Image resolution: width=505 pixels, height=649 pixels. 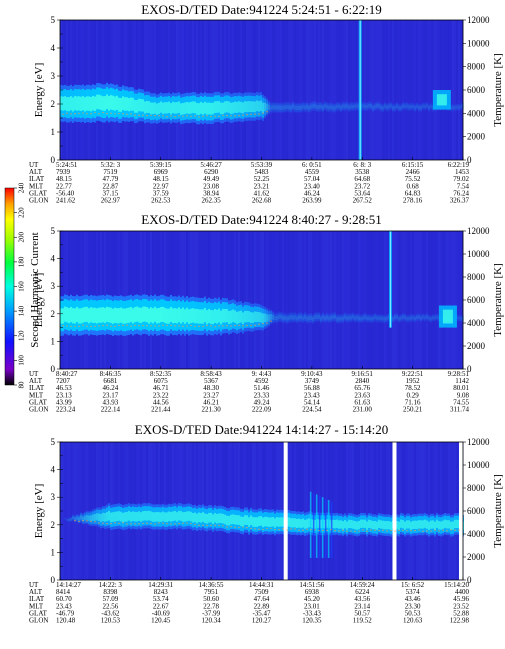 What do you see at coordinates (111, 606) in the screenshot?
I see `annotation-cell: 22.56` at bounding box center [111, 606].